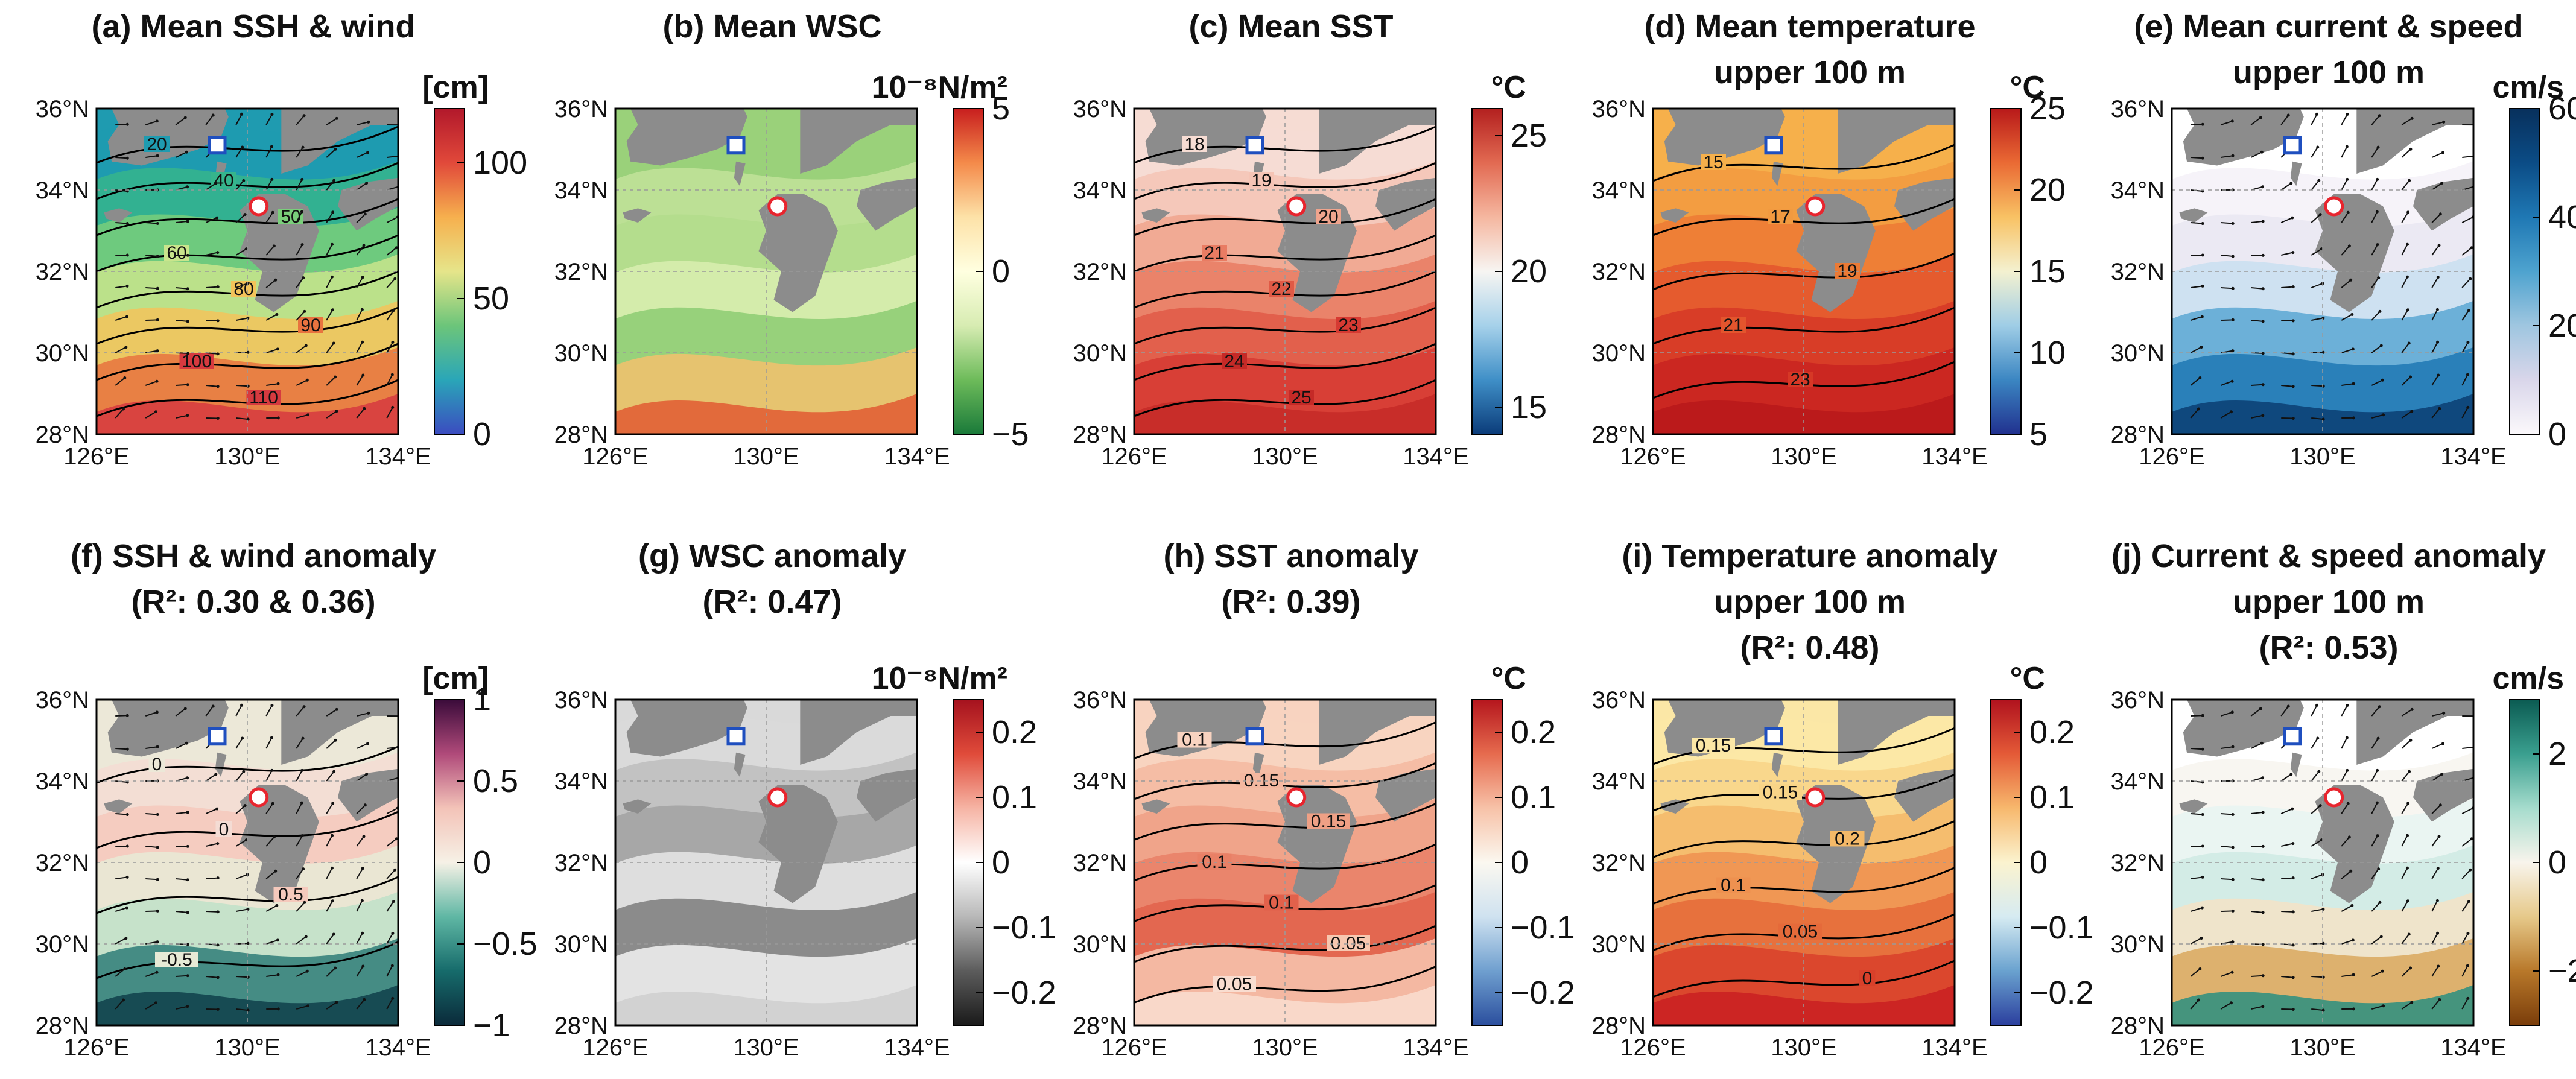 The width and height of the screenshot is (2576, 1079). What do you see at coordinates (1281, 289) in the screenshot?
I see `contour-label: 22` at bounding box center [1281, 289].